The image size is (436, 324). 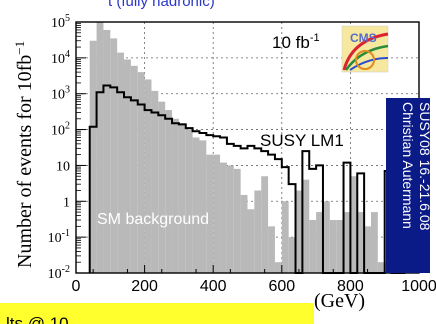 I want to click on y-tick-label: 10, so click(x=63, y=166).